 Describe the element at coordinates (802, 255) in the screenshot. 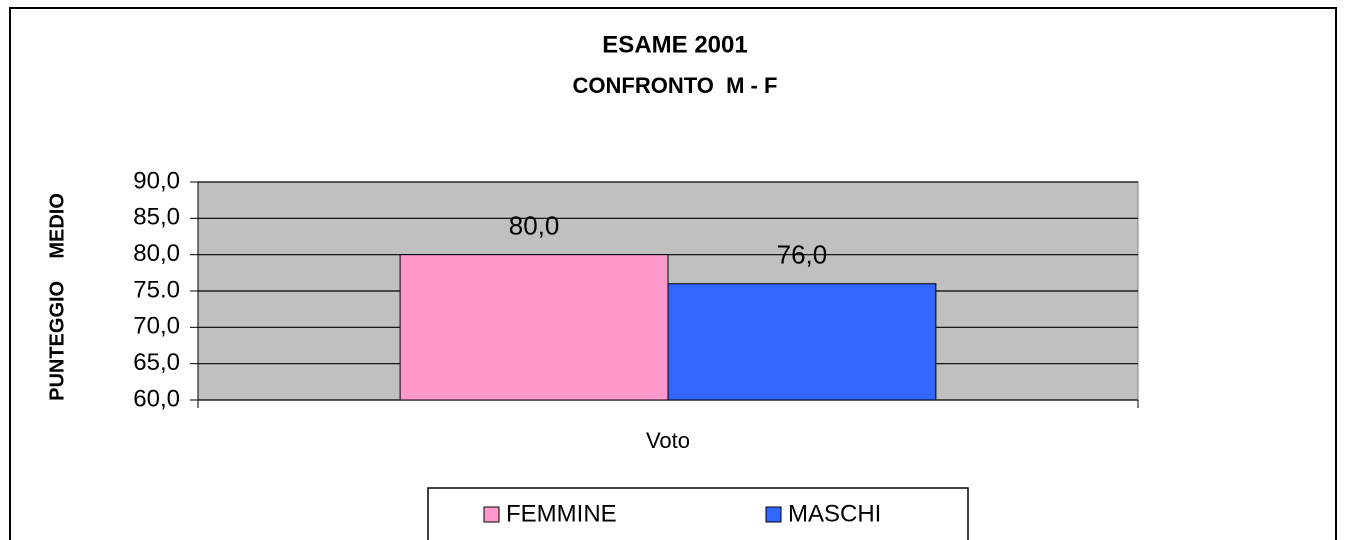

I see `data-label: 76,0` at that location.